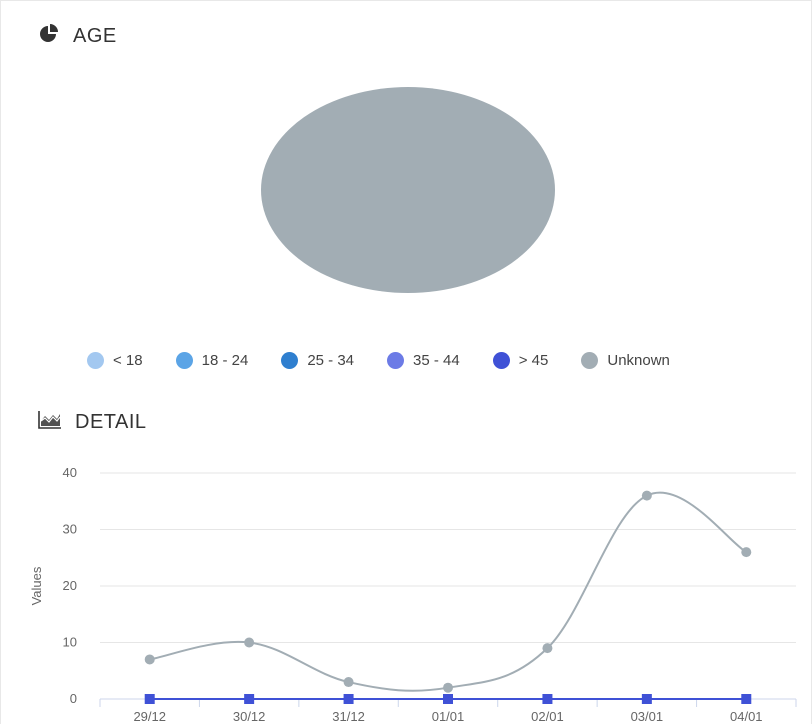 This screenshot has height=726, width=812. I want to click on x-tick-label: 02/01, so click(547, 716).